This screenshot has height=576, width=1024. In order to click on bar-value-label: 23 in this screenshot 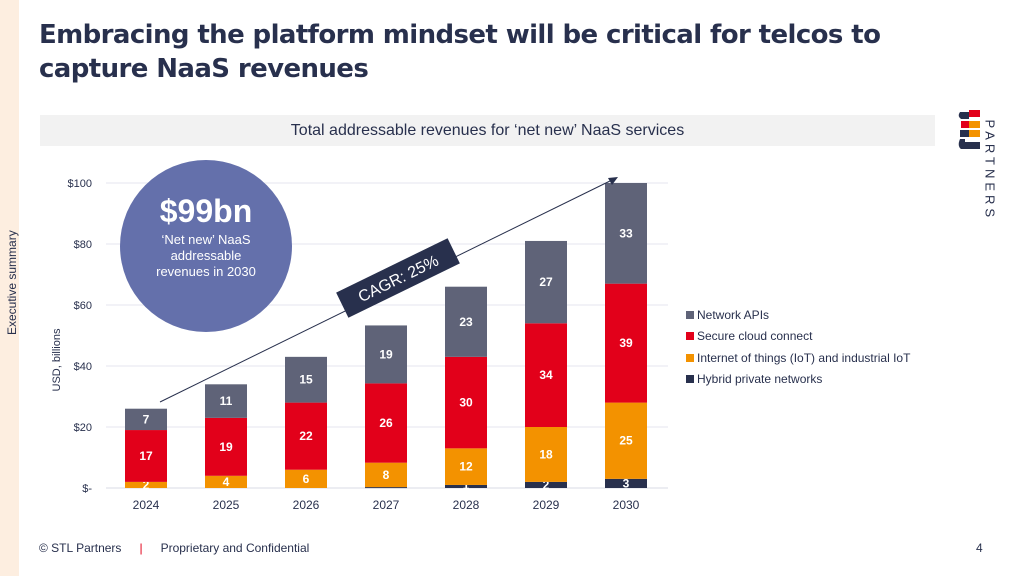, I will do `click(466, 322)`.